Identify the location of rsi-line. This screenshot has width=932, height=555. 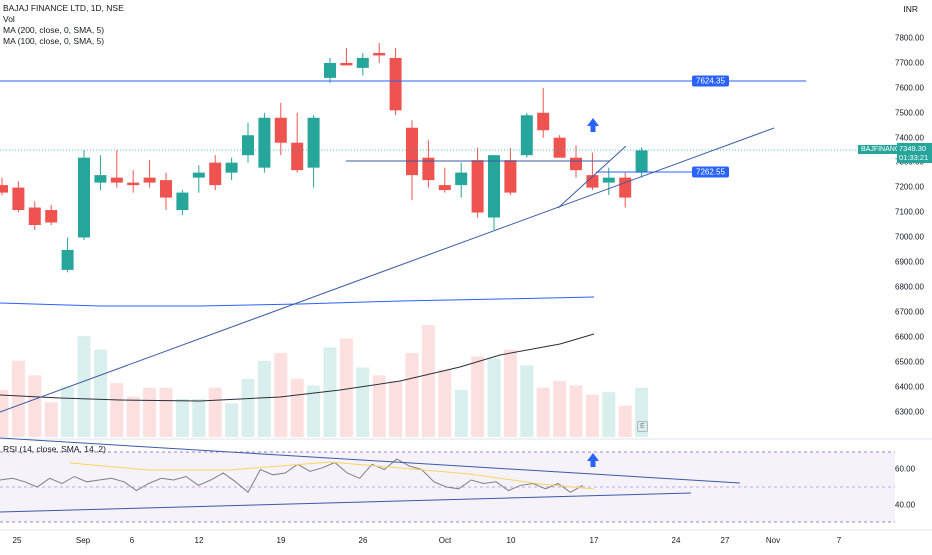
(292, 476).